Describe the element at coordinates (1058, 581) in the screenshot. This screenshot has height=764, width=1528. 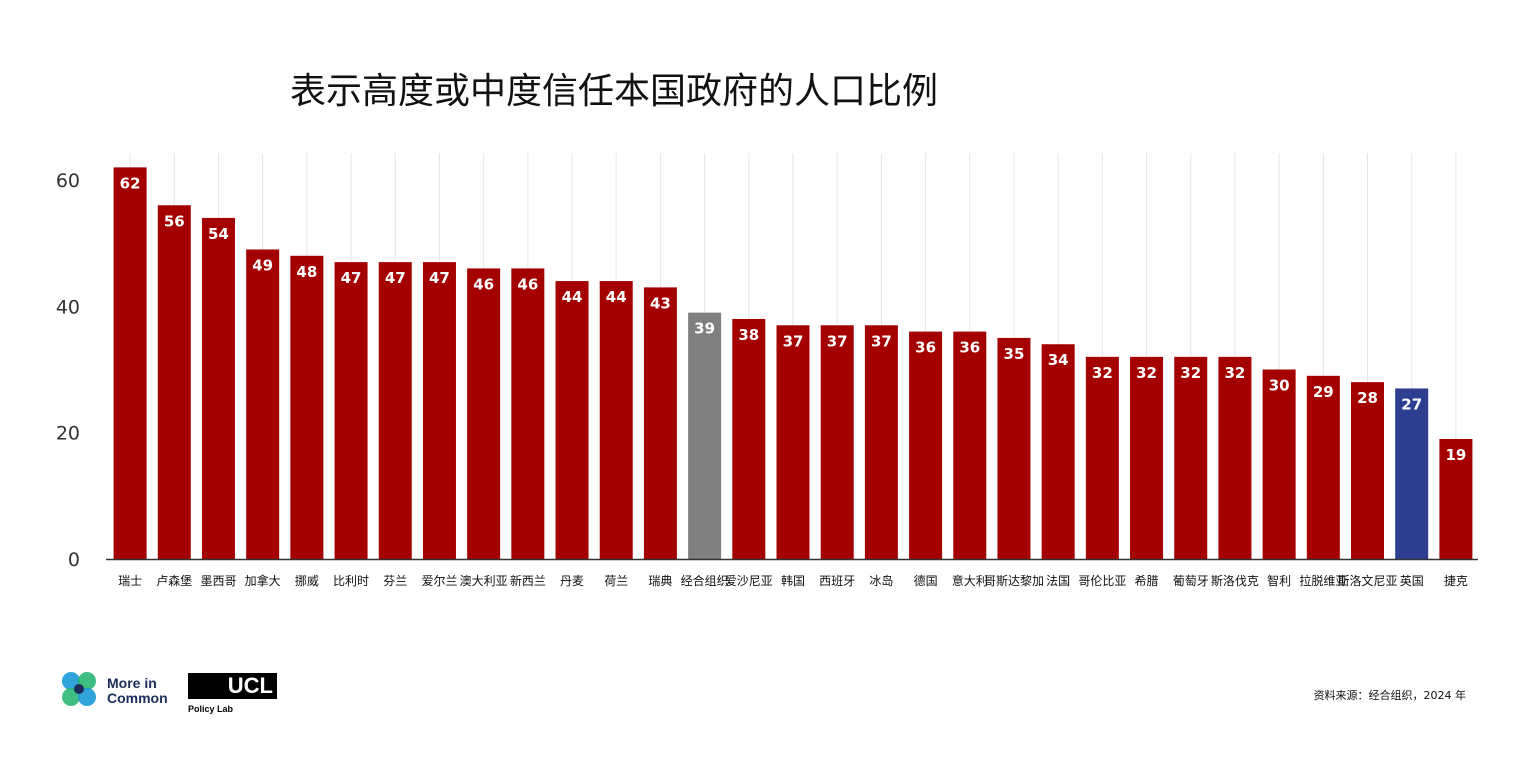
I see `x-tick-label: 法国` at that location.